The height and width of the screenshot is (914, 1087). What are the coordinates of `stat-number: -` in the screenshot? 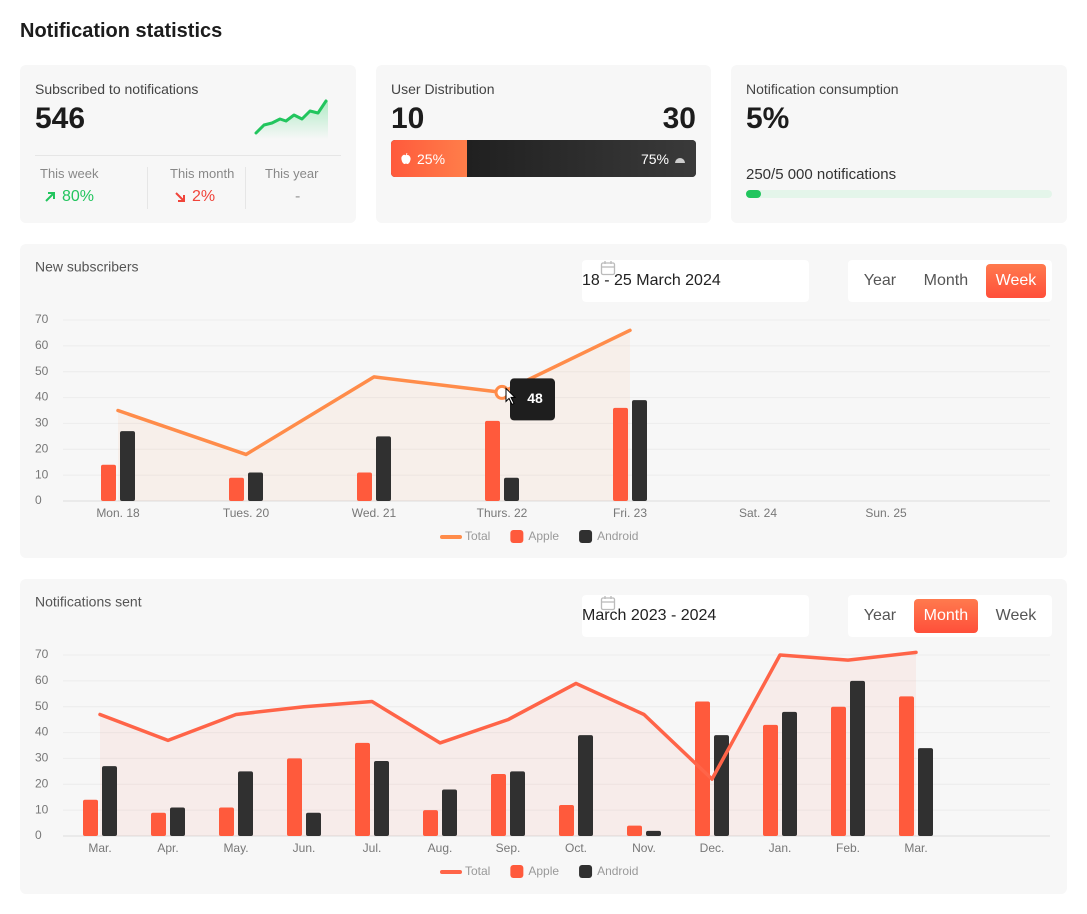 It's located at (298, 196).